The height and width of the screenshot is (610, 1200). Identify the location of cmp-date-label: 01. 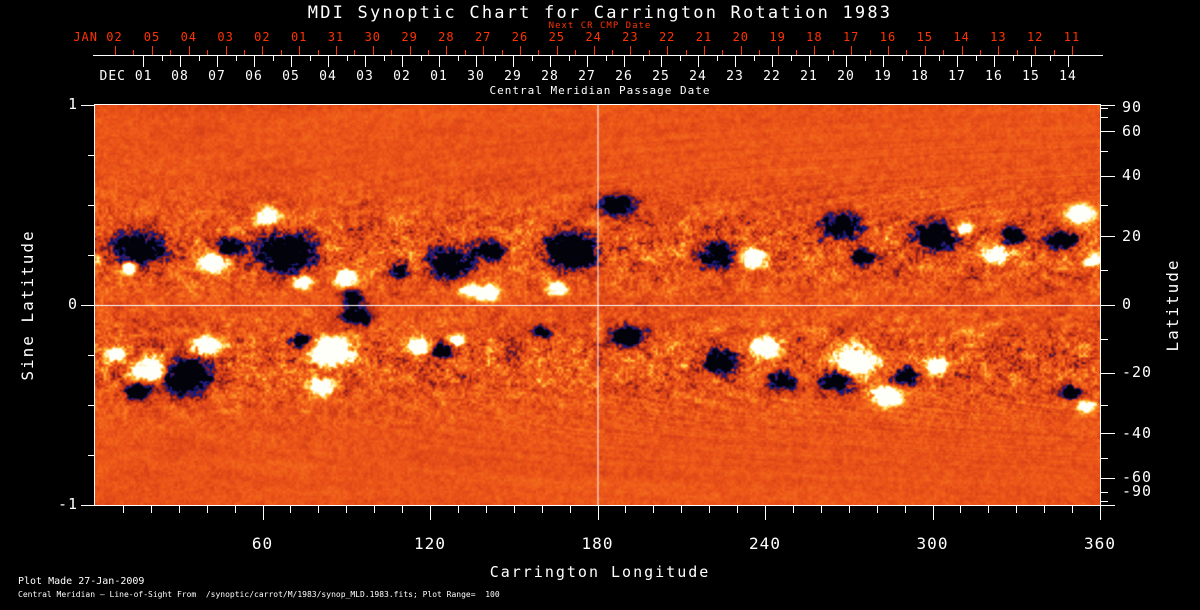
(439, 76).